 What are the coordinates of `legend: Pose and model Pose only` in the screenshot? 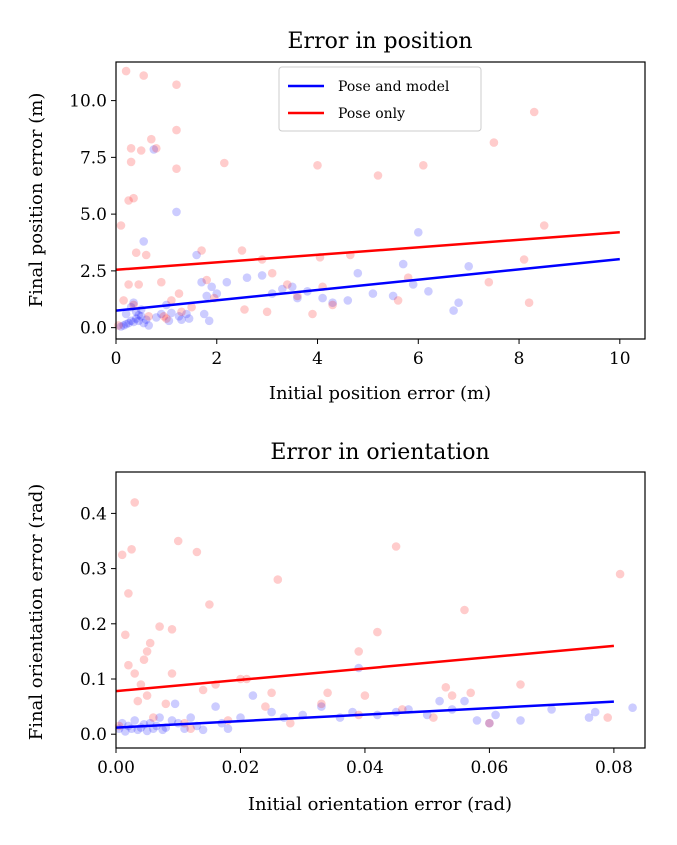 It's located at (380, 99).